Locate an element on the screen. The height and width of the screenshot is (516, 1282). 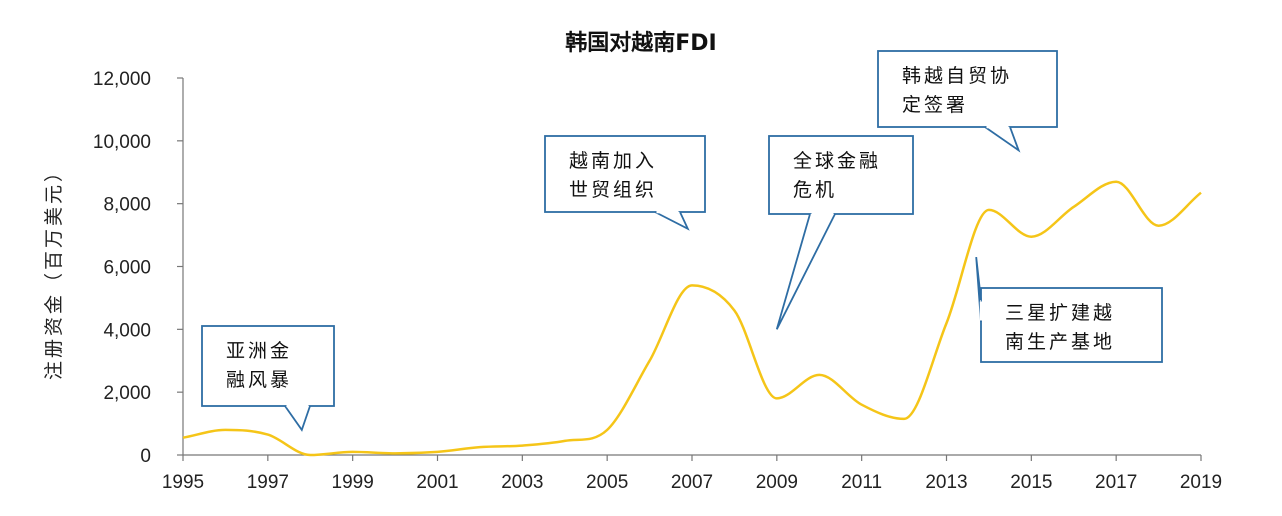
y-tick-label: 6,000 is located at coordinates (127, 268).